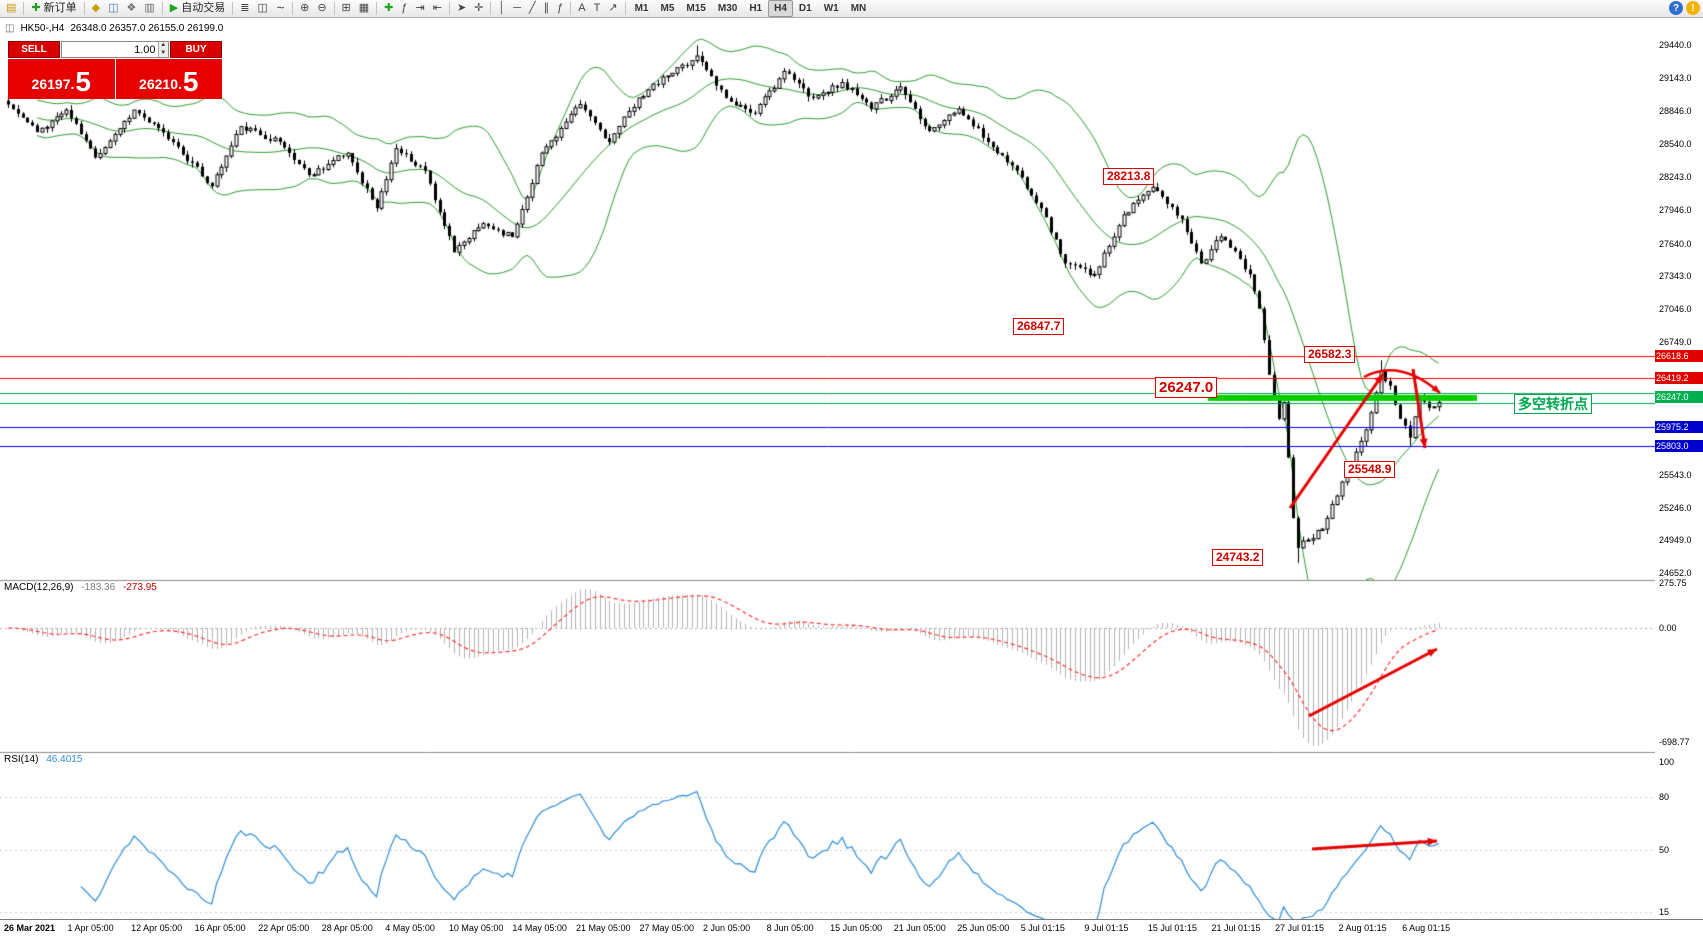  What do you see at coordinates (1039, 326) in the screenshot?
I see `annotation-26847.7: 26847.7` at bounding box center [1039, 326].